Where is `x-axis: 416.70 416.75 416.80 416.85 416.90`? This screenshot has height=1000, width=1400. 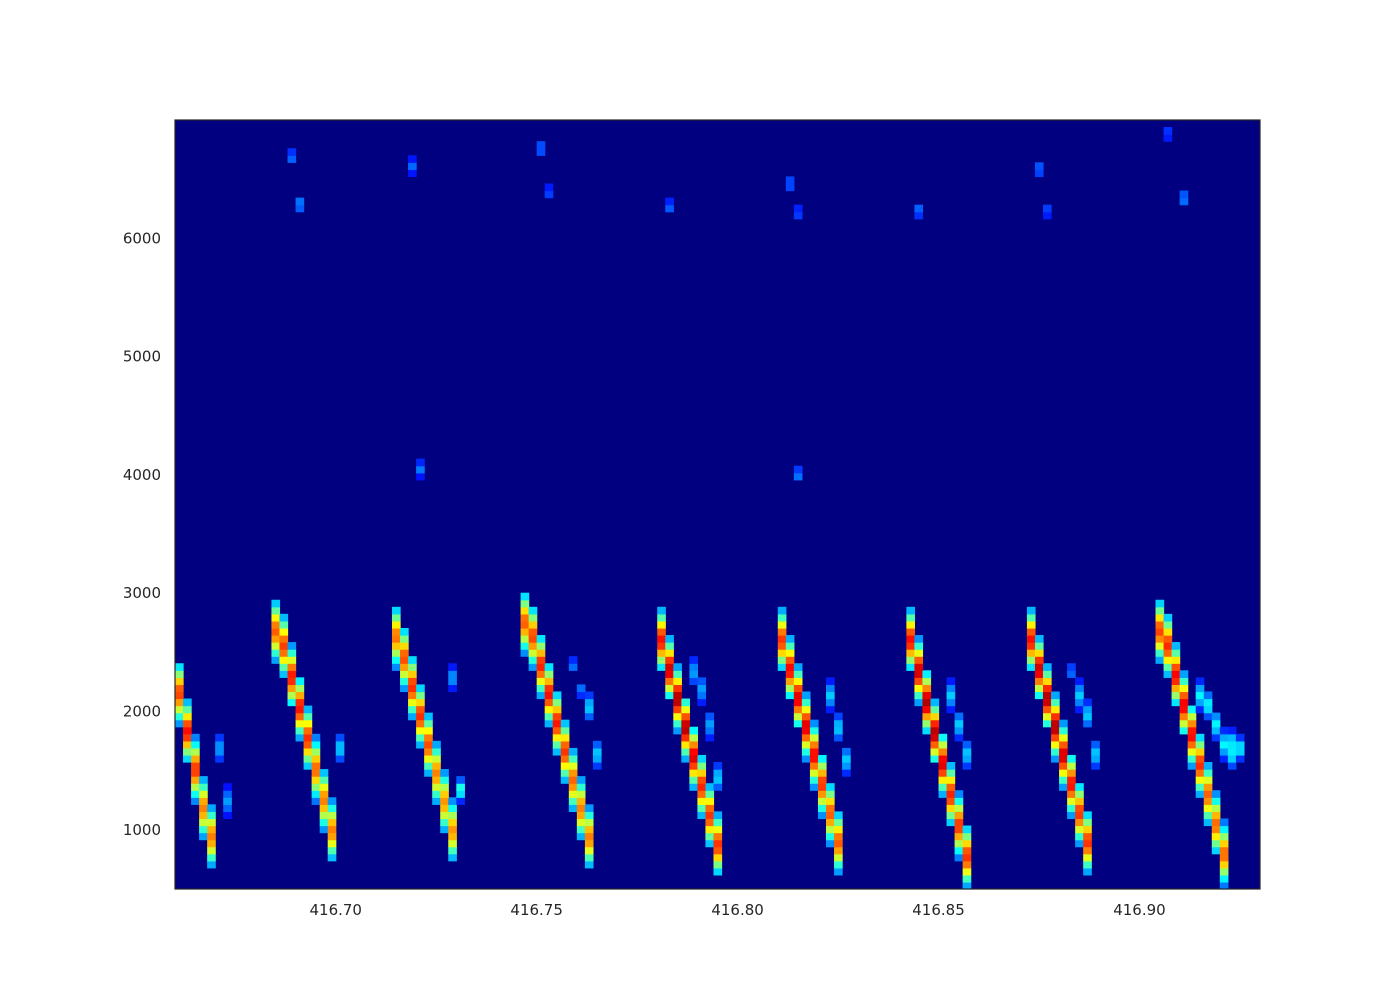
x-axis: 416.70 416.75 416.80 416.85 416.90 is located at coordinates (737, 910).